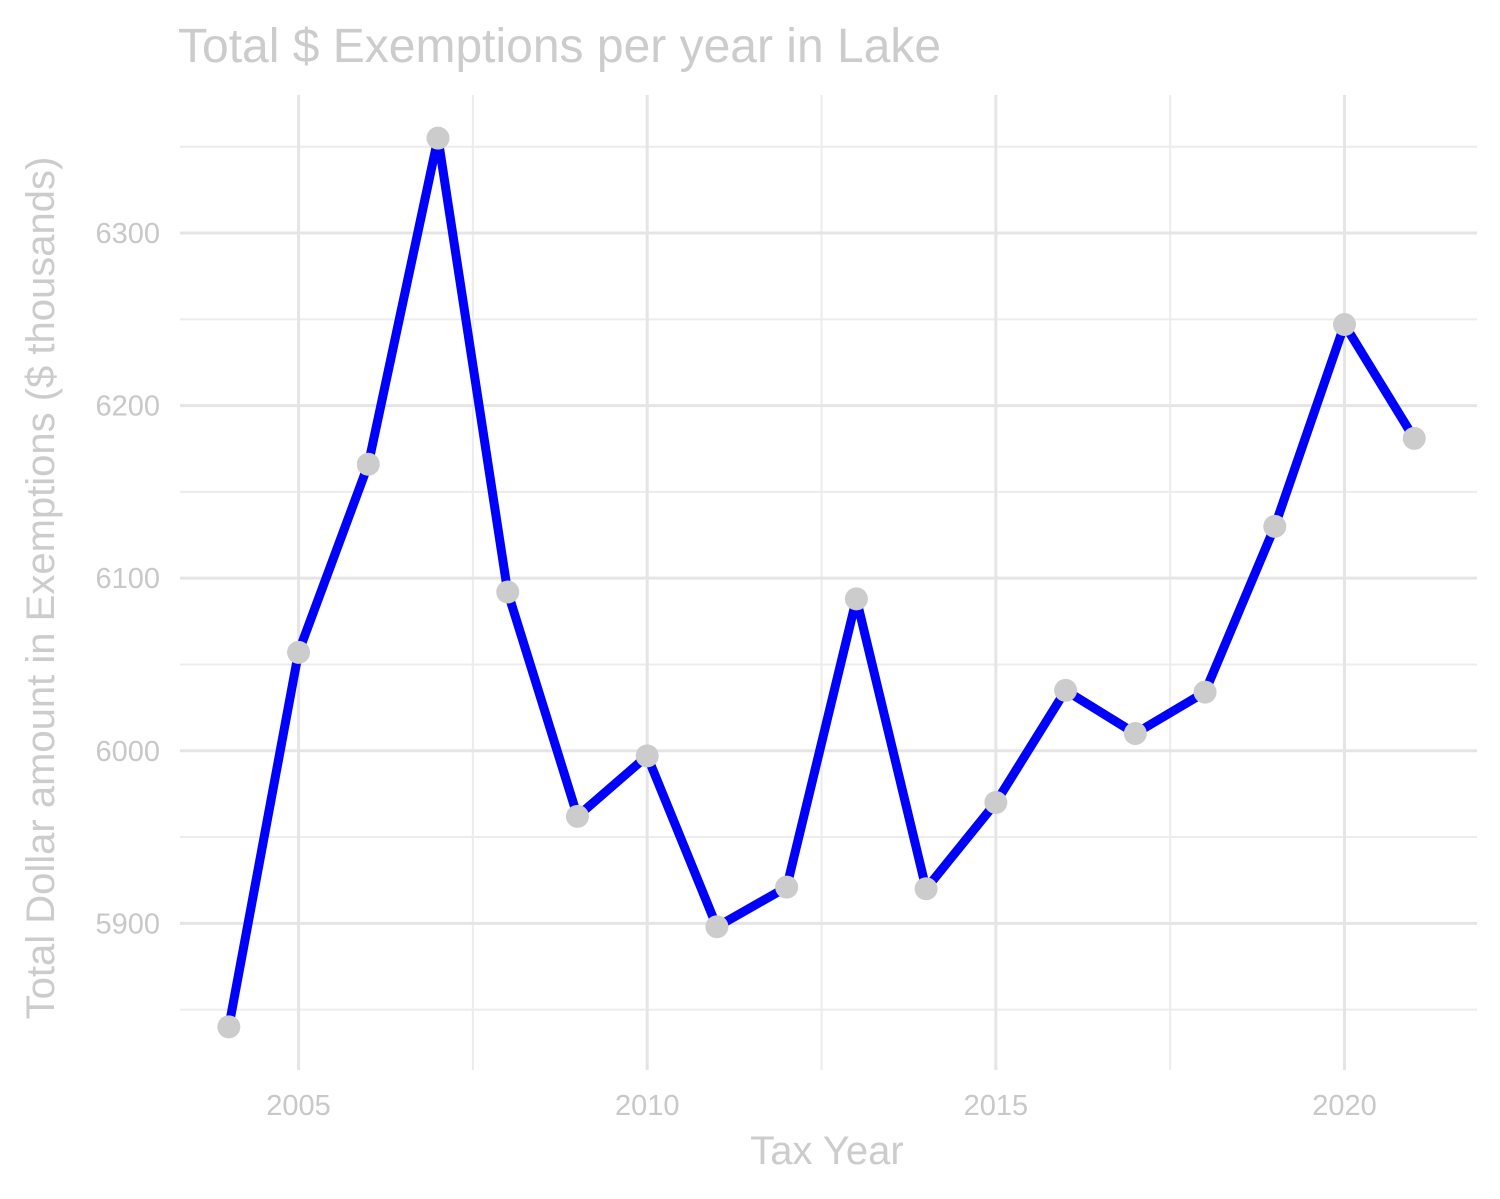 The width and height of the screenshot is (1500, 1199). I want to click on x-tick-label: 2010, so click(647, 1106).